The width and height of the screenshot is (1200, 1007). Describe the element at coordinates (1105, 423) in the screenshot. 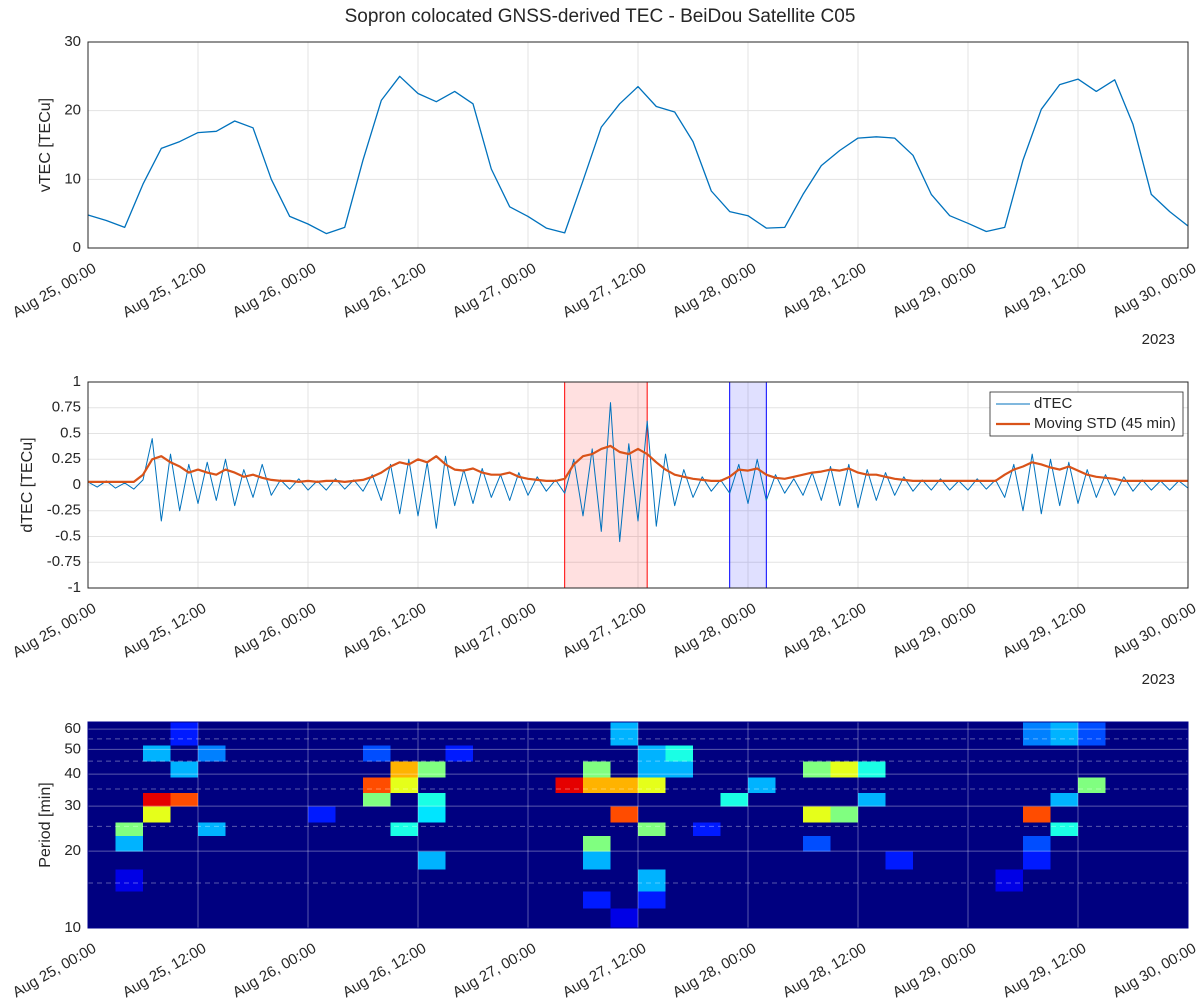

I see `legend-label: Moving STD (45 min)` at that location.